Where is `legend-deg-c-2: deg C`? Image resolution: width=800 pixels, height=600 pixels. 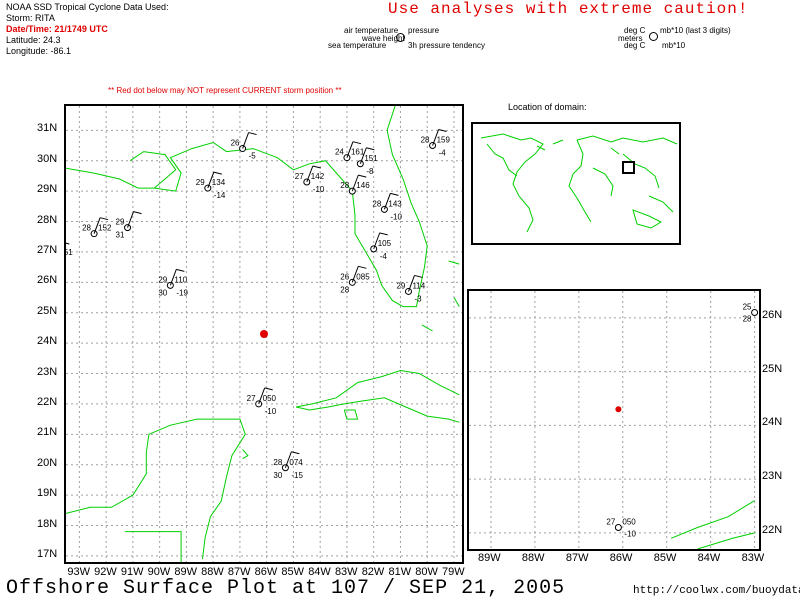
legend-deg-c-2: deg C is located at coordinates (635, 45).